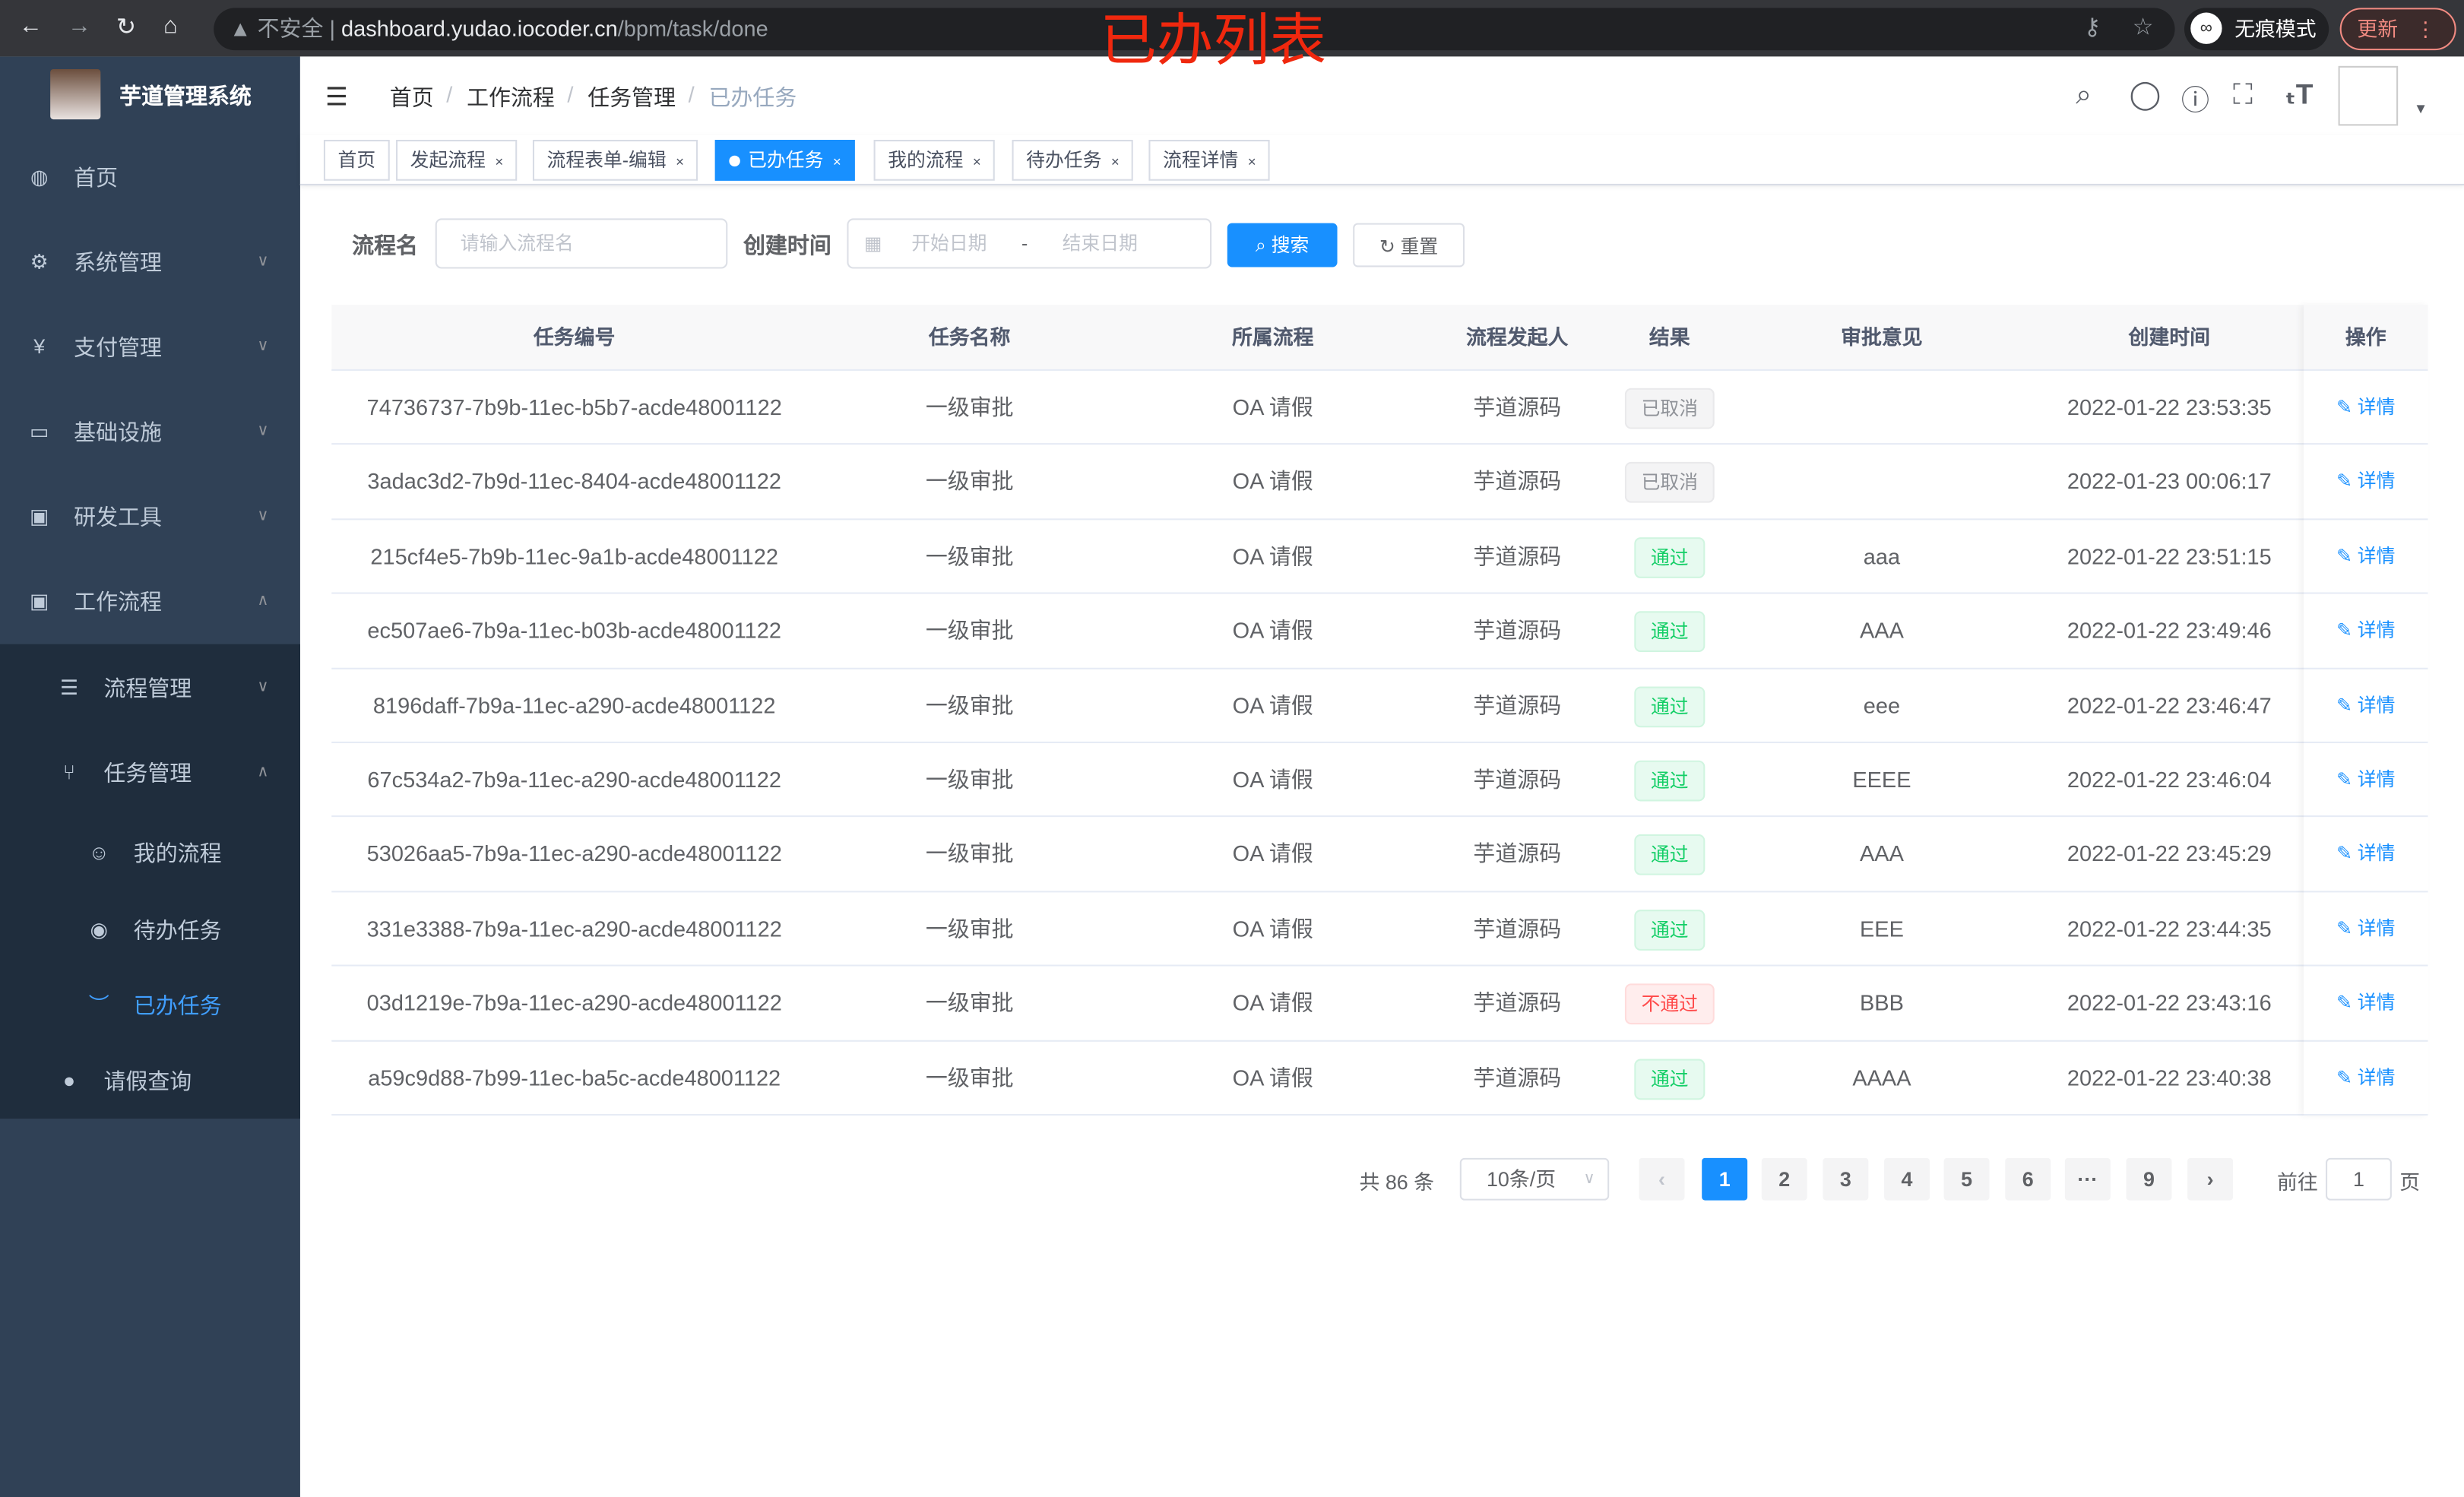 The height and width of the screenshot is (1497, 2464). Describe the element at coordinates (1907, 1179) in the screenshot. I see `page-button: 4` at that location.